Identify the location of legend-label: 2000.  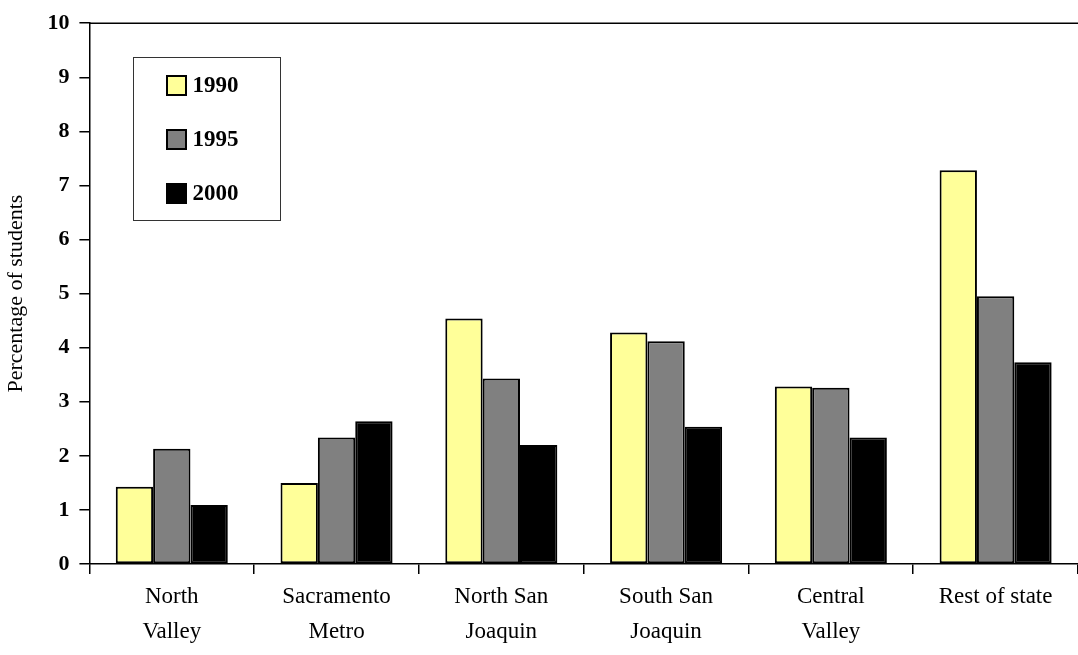
(215, 193).